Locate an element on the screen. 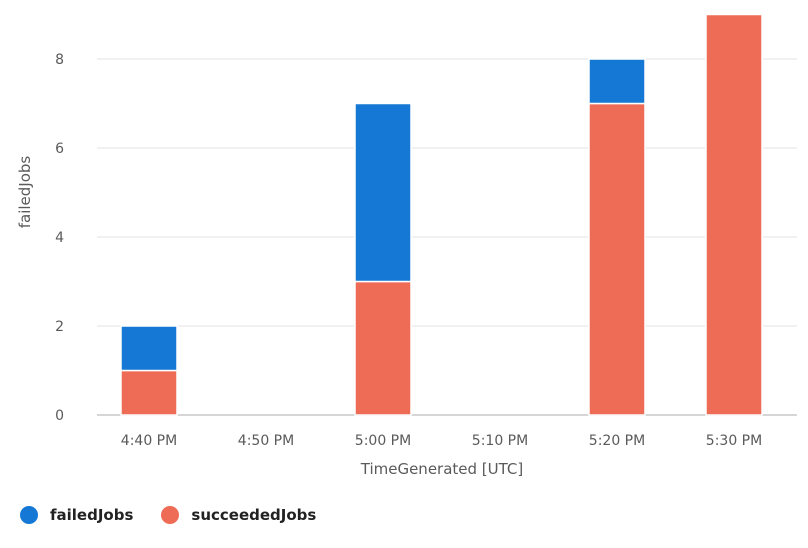  legend-item-succeeded-jobs: succeededJobs is located at coordinates (238, 515).